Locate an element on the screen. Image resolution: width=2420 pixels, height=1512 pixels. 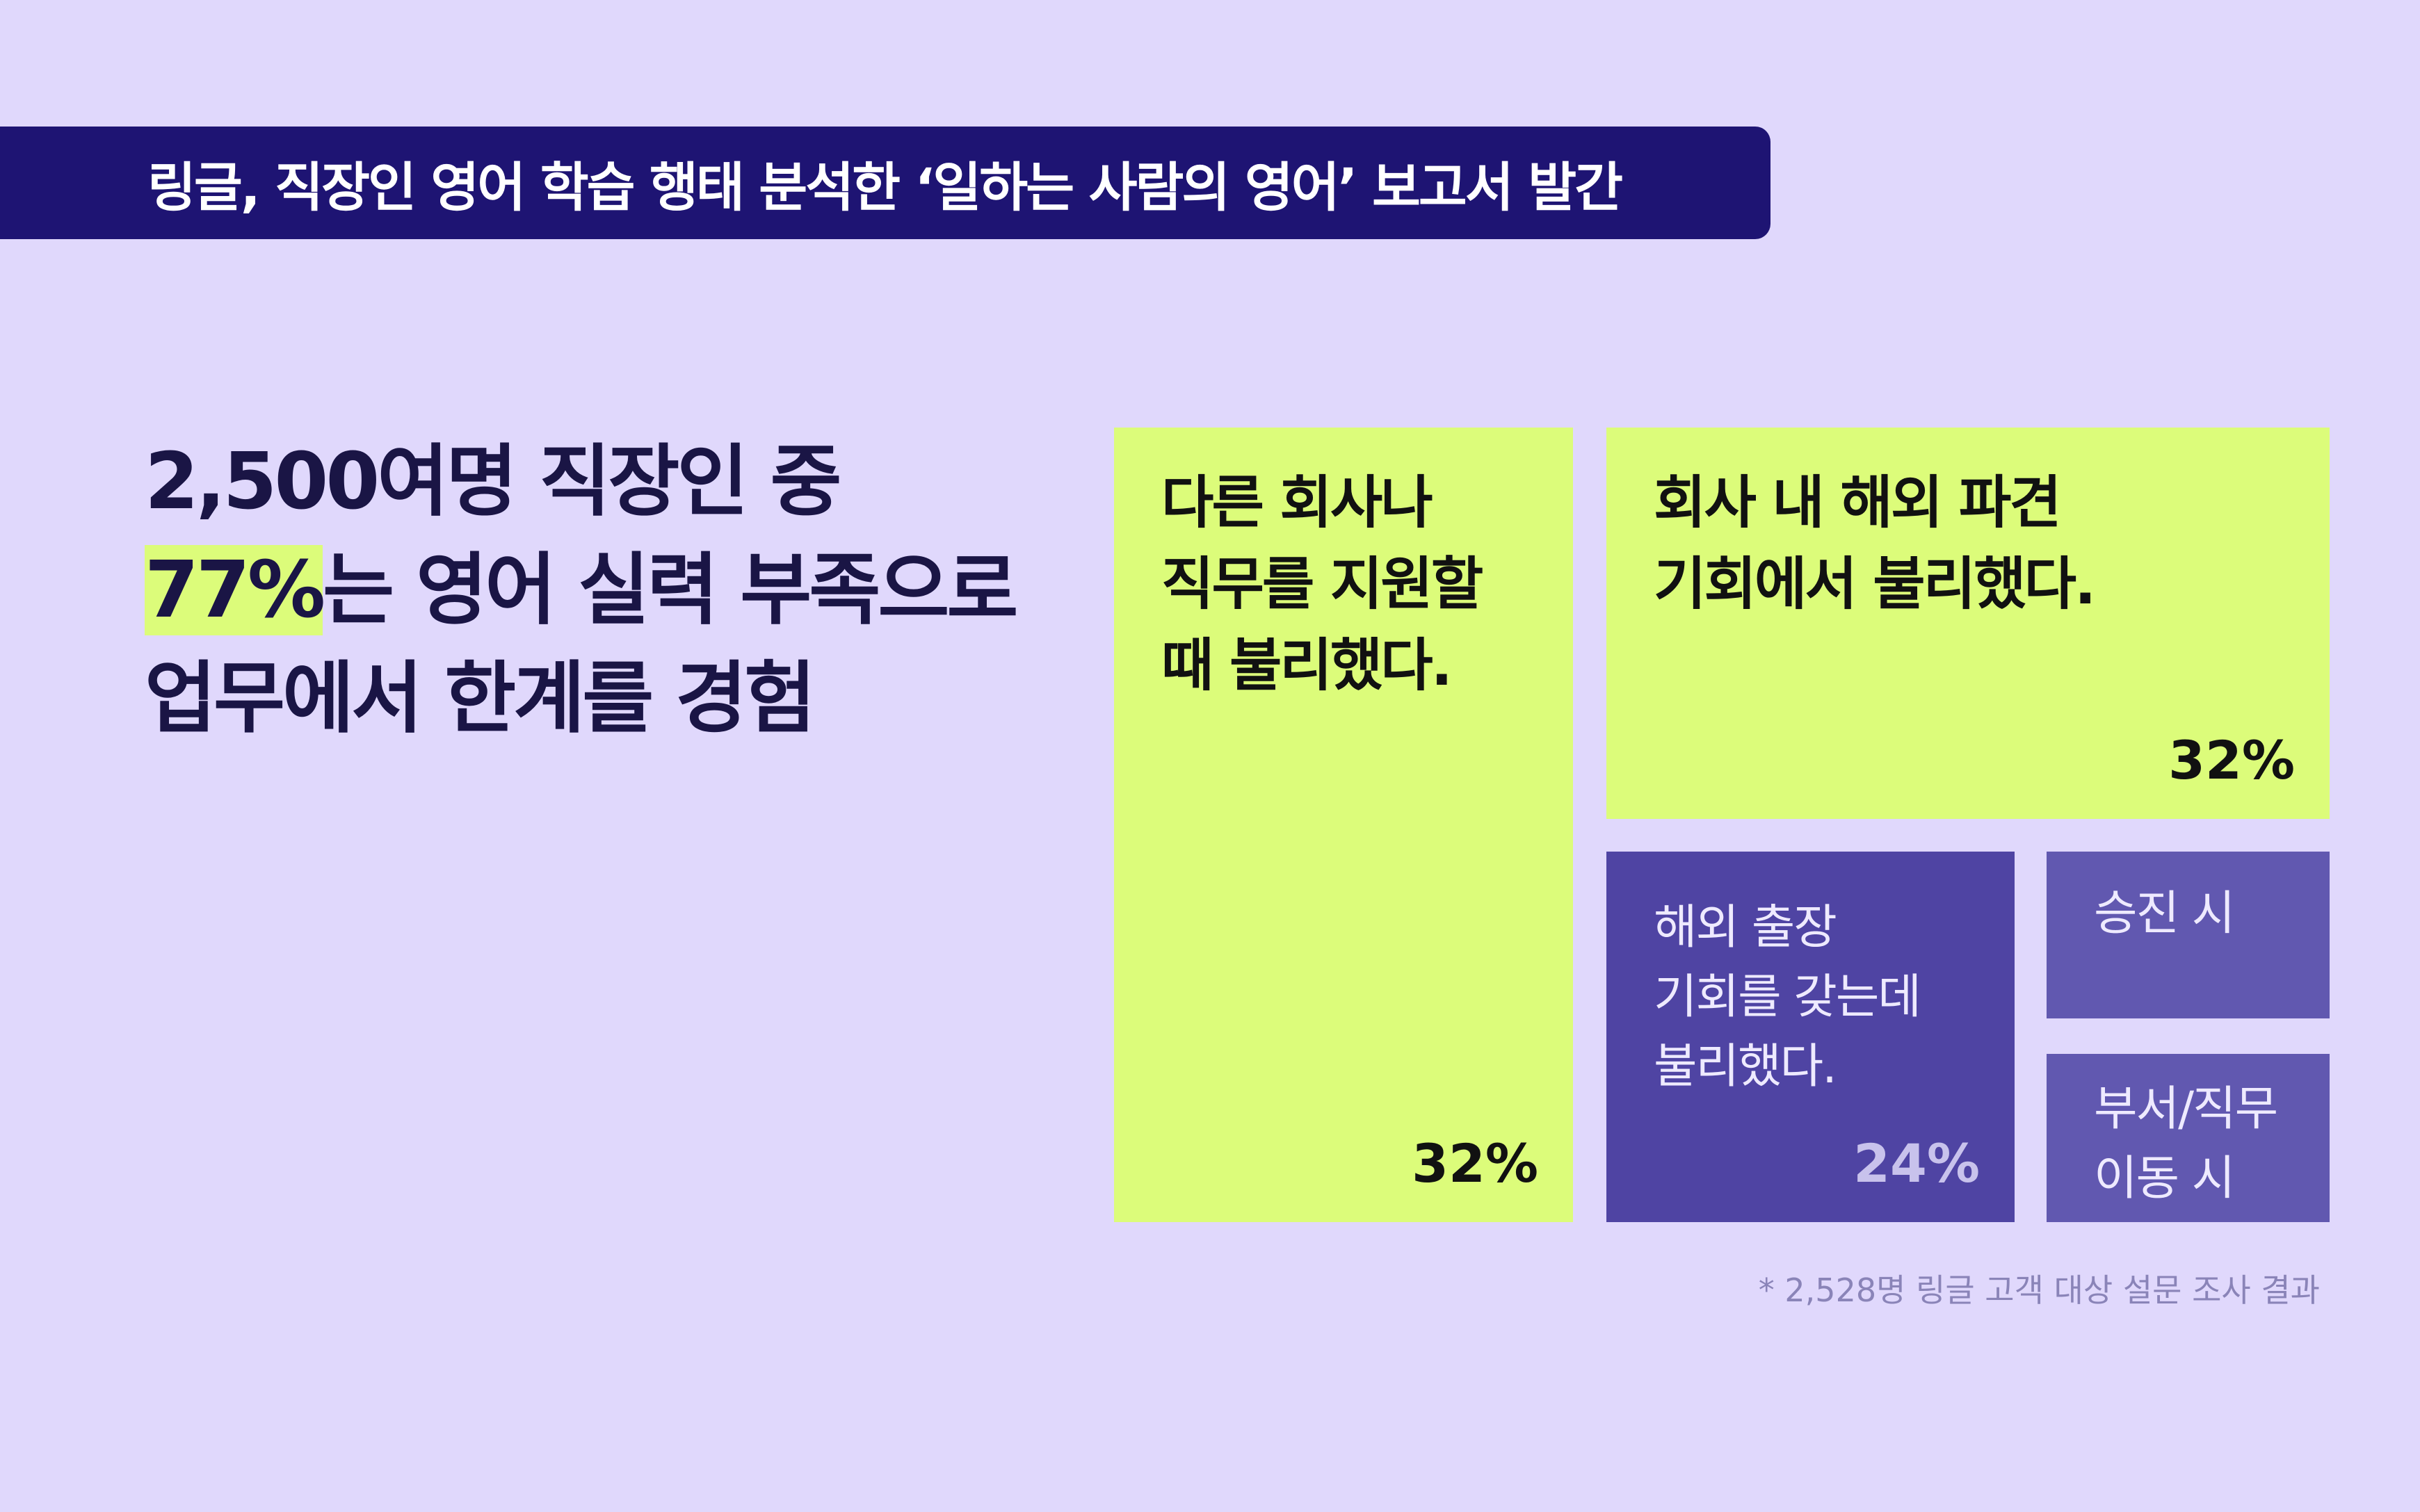
banner-title: 링글, 직장인 영어 학습 행태 분석한 ‘일하는 사람의 영어’ 보고서 발간 is located at coordinates (885, 187).